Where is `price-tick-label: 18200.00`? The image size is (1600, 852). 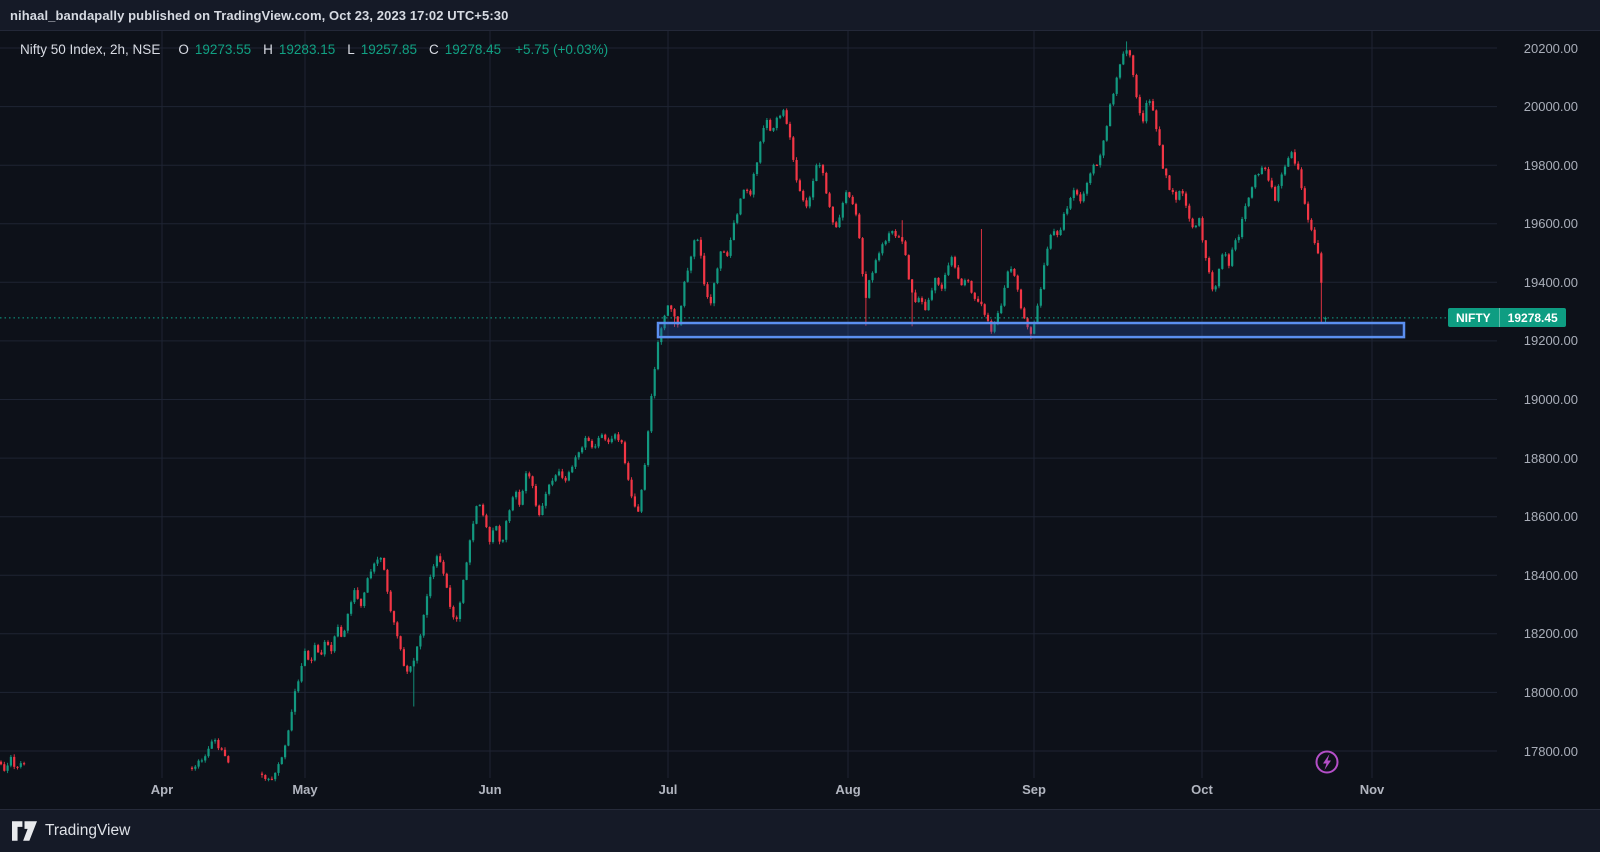 price-tick-label: 18200.00 is located at coordinates (1550, 634).